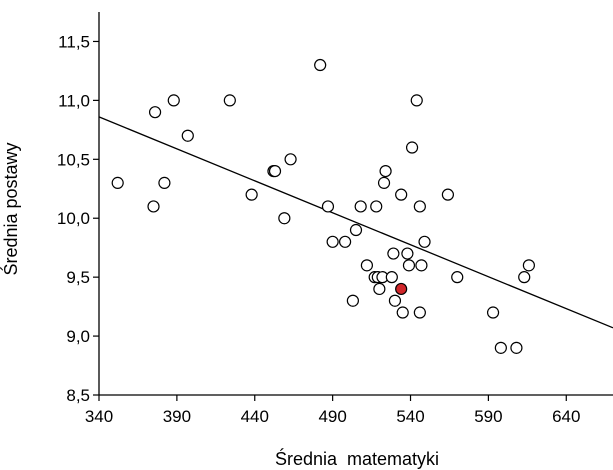  What do you see at coordinates (401, 289) in the screenshot?
I see `highlighted-data-point` at bounding box center [401, 289].